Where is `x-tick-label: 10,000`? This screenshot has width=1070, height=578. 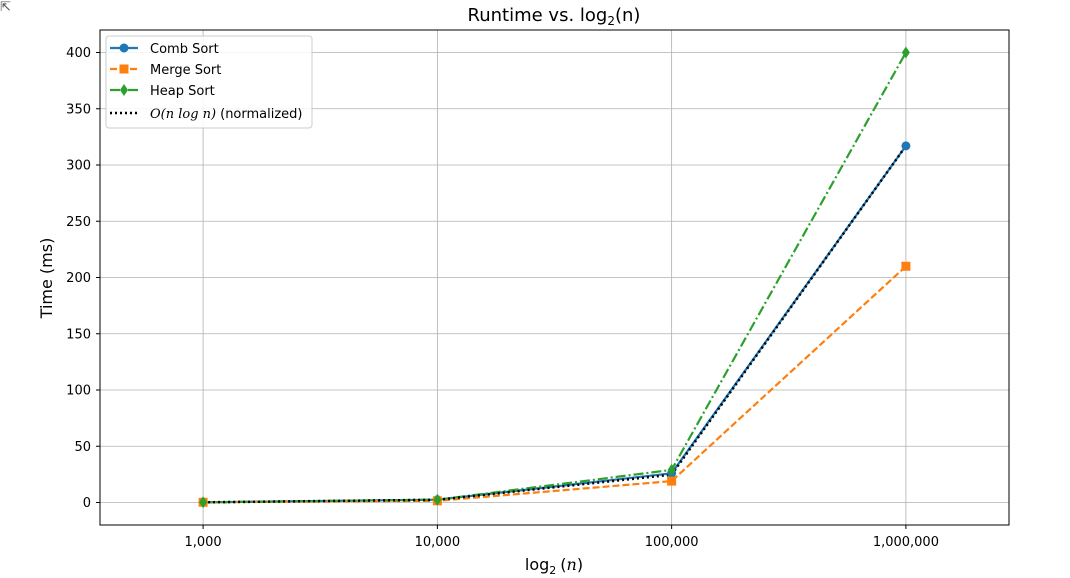
x-tick-label: 10,000 is located at coordinates (438, 542).